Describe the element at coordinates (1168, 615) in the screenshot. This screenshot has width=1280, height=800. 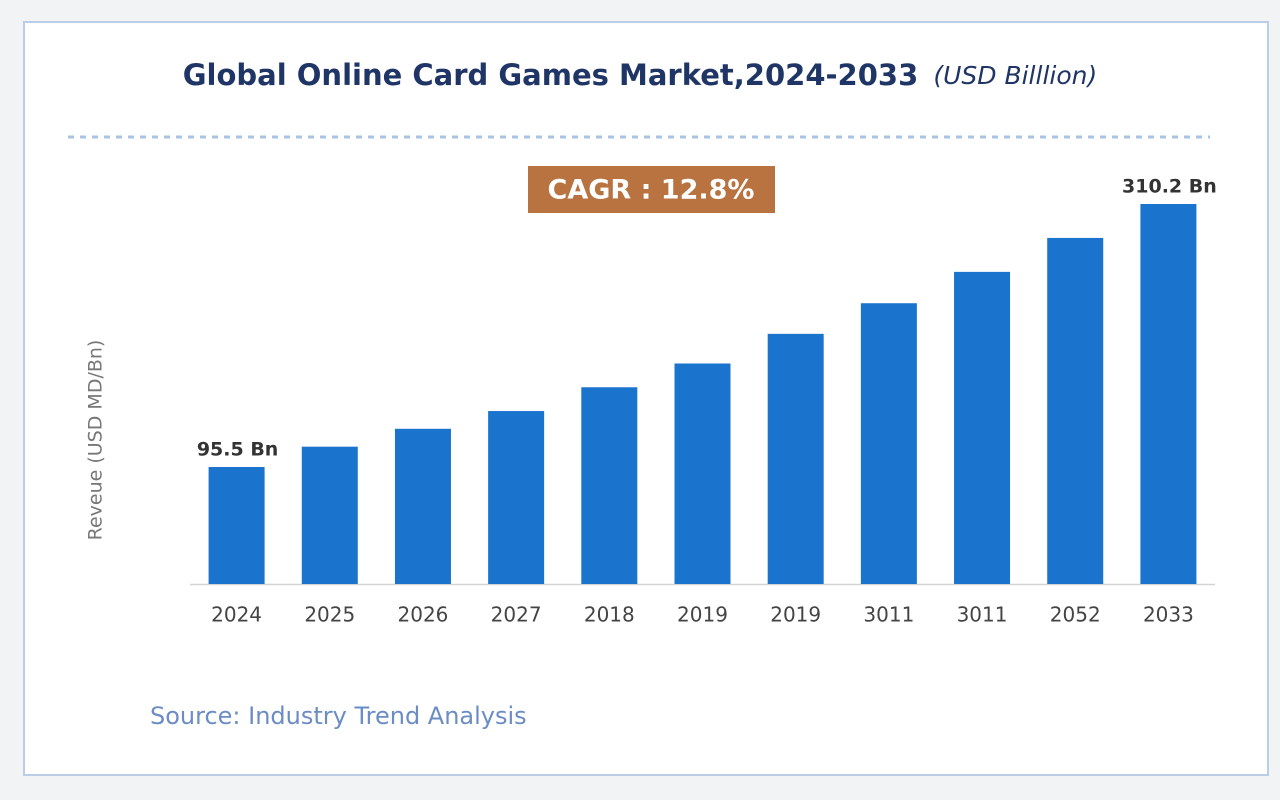
I see `x-tick-label: 2033` at that location.